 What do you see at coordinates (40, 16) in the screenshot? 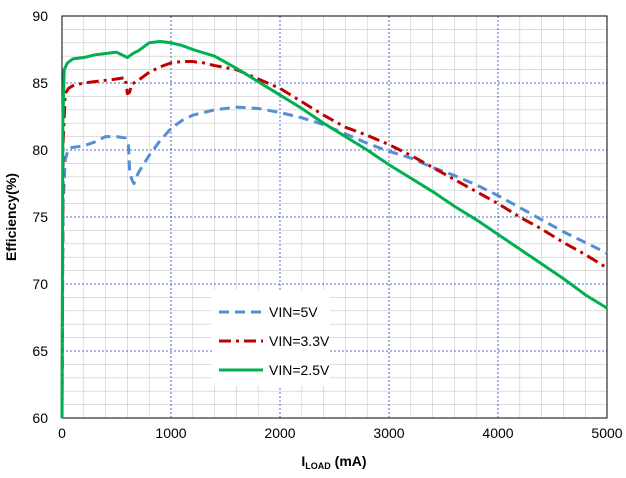
I see `y-tick-label: 90` at bounding box center [40, 16].